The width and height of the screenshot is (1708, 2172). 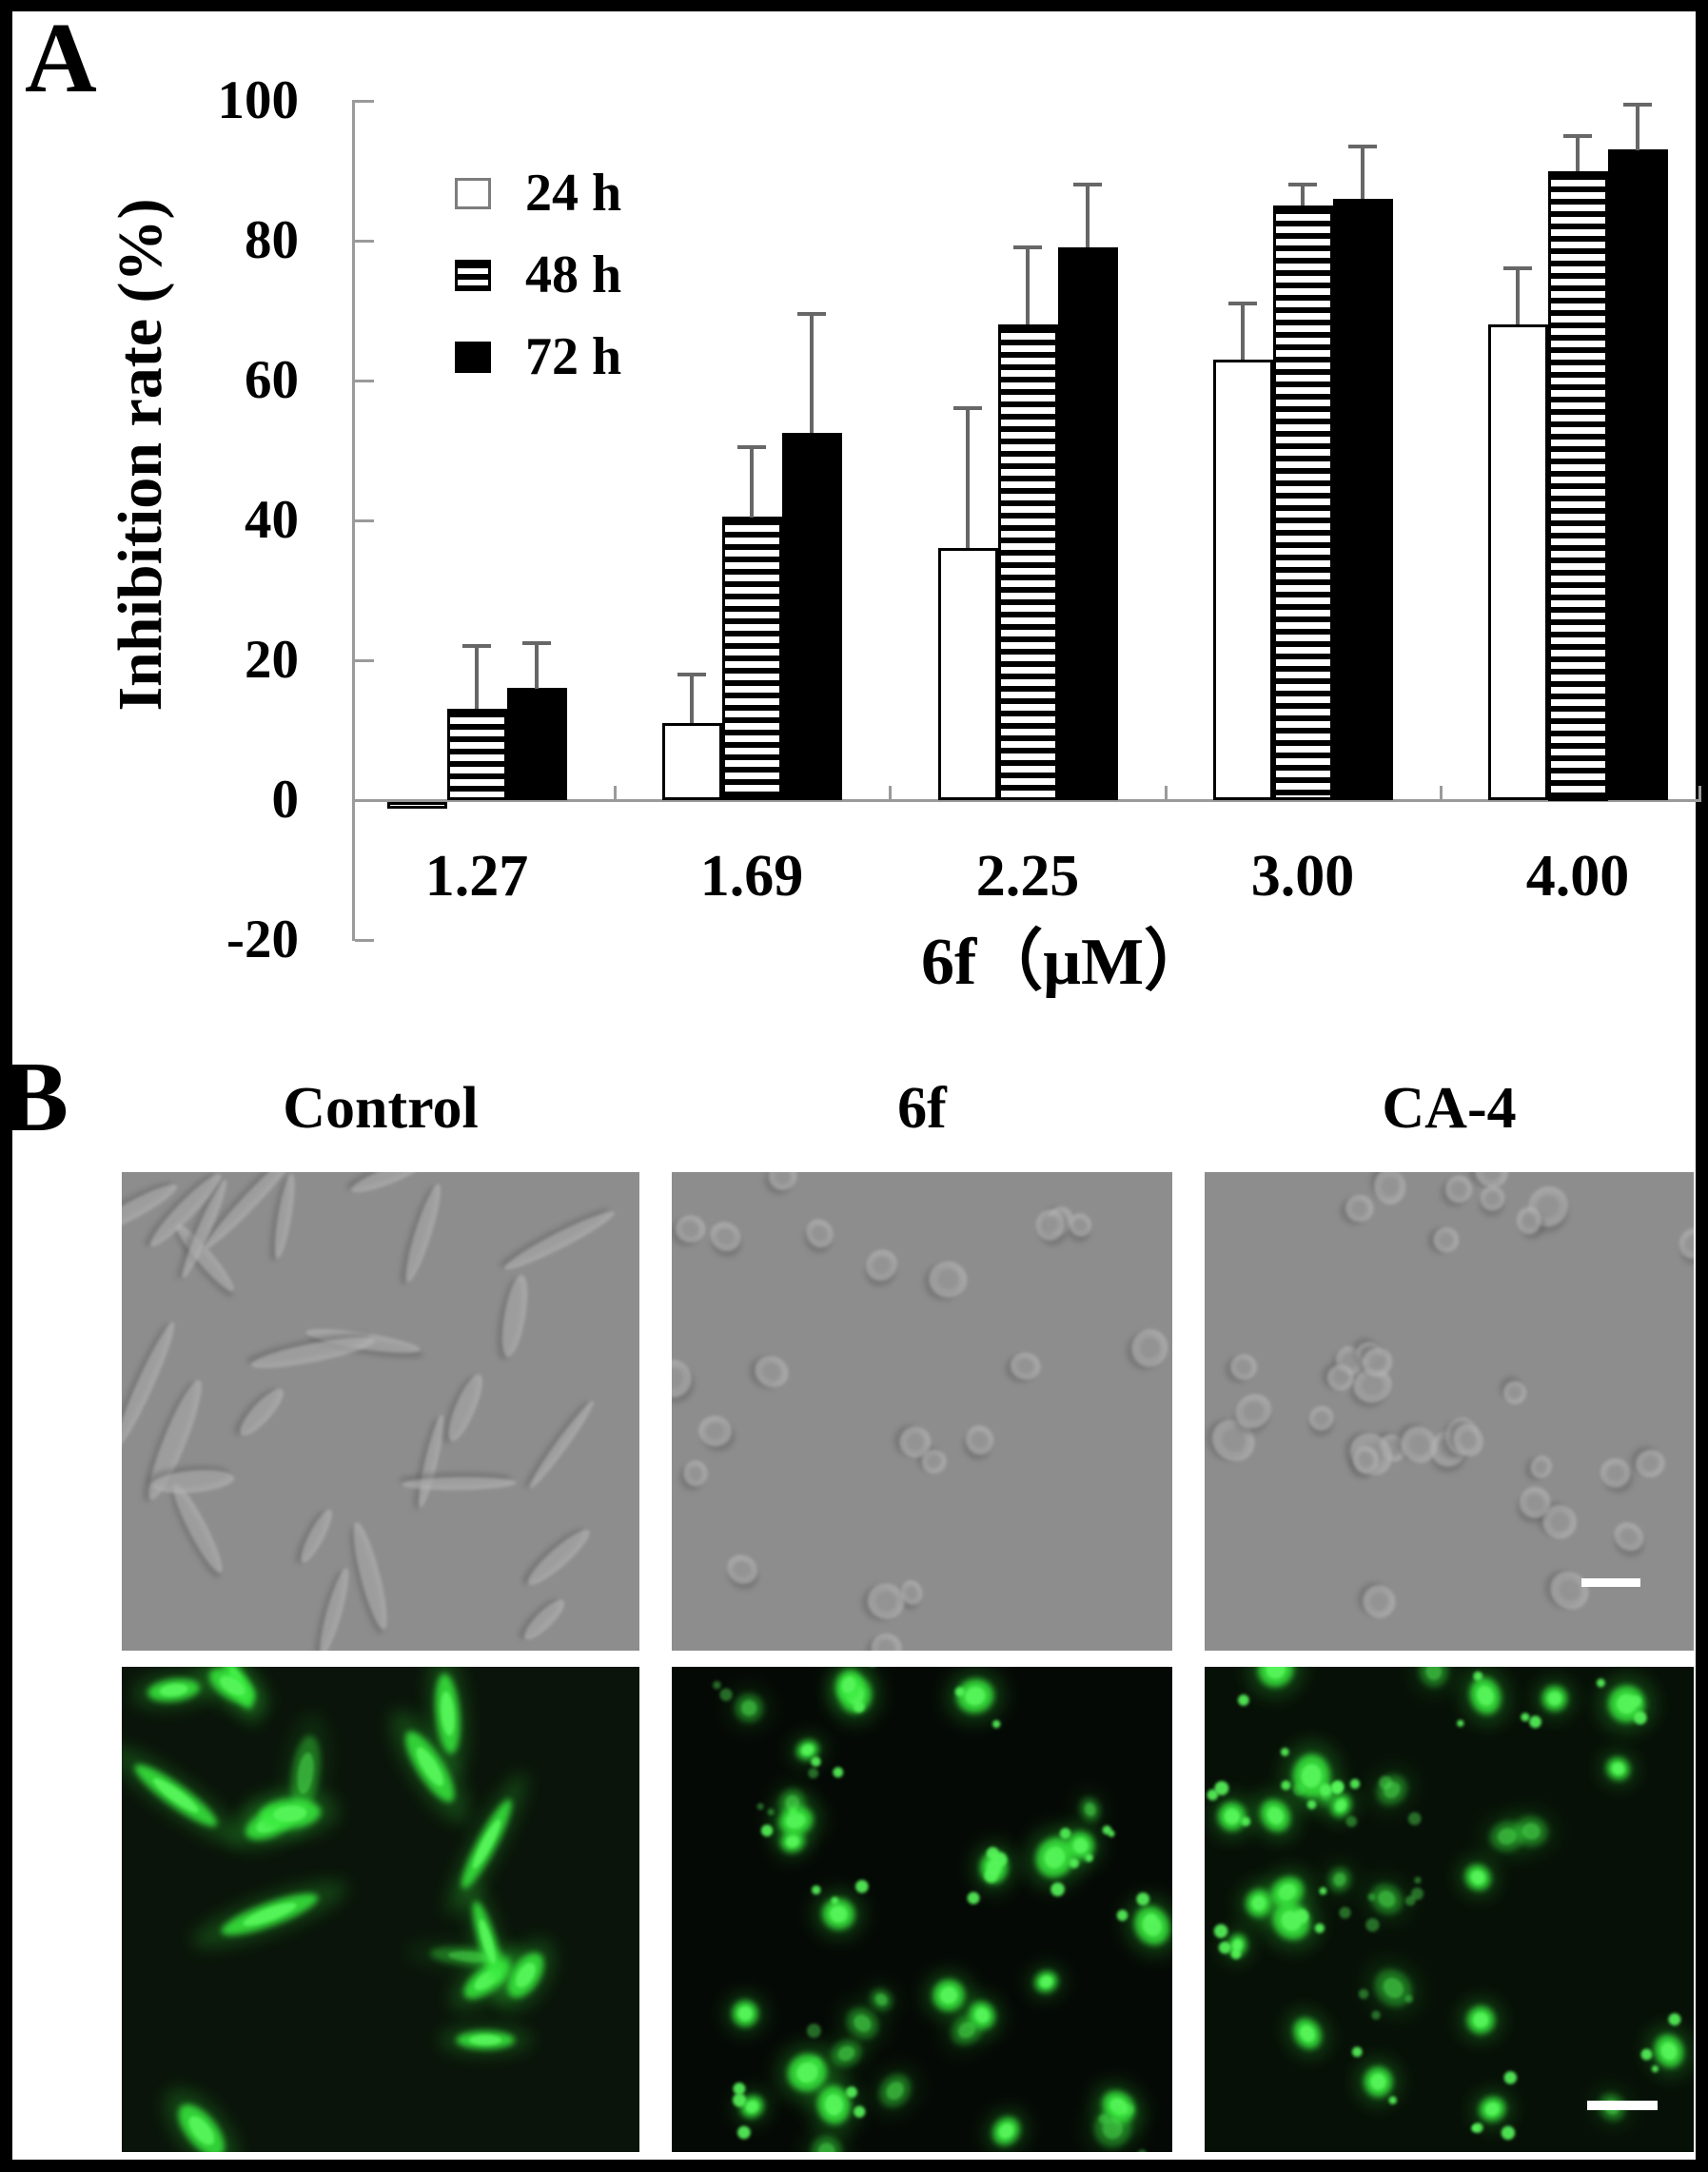 I want to click on x-axis-title: 6f（μM）, so click(x=1065, y=962).